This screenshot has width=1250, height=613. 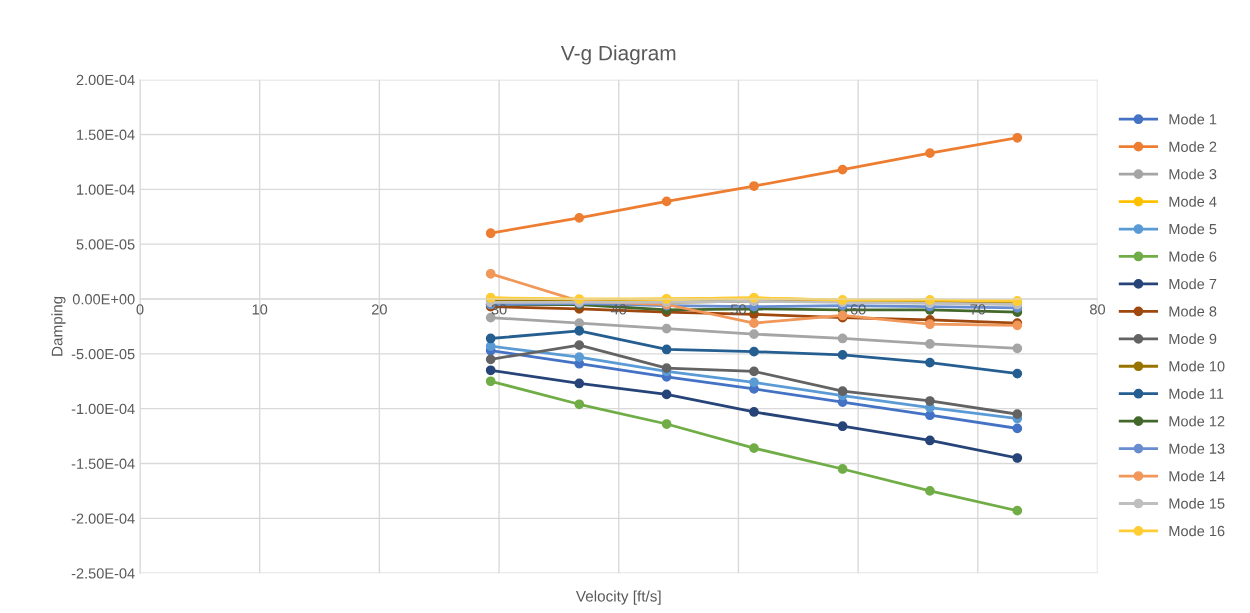 What do you see at coordinates (1196, 393) in the screenshot?
I see `legend-label: Mode 11` at bounding box center [1196, 393].